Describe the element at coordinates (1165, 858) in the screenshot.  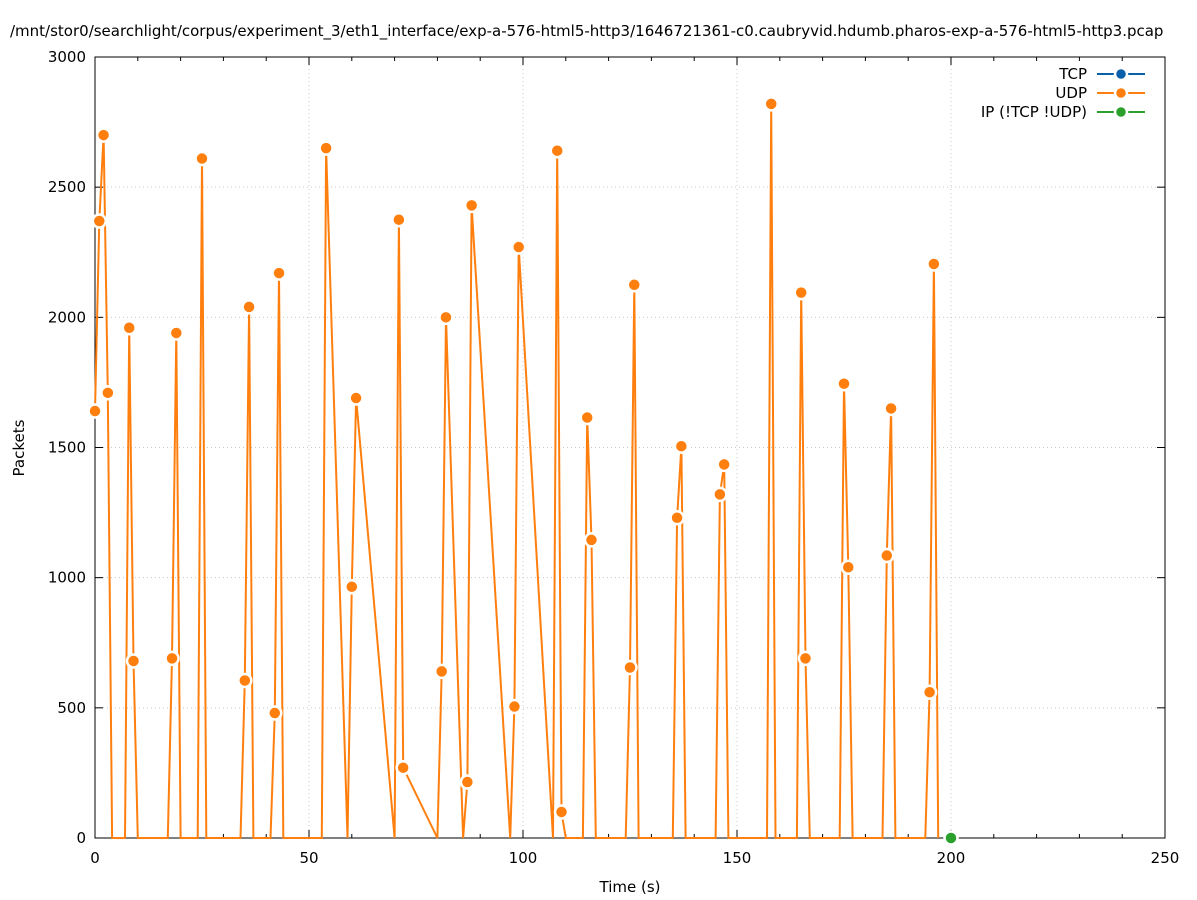
I see `x-tick-label: 250` at that location.